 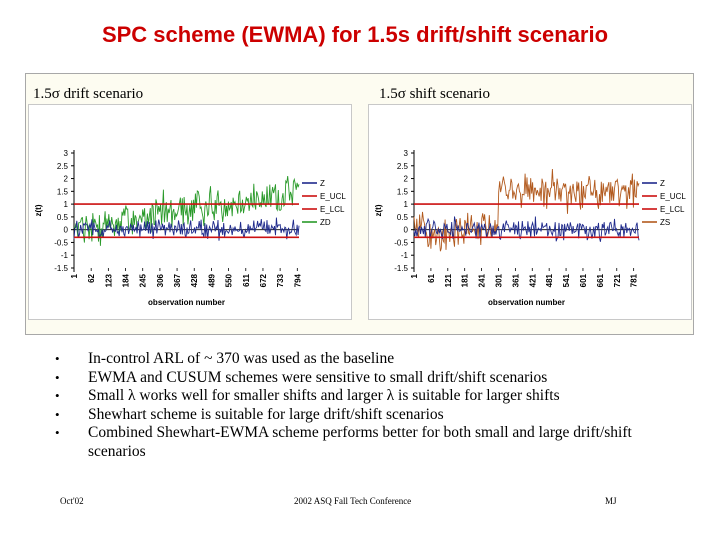 What do you see at coordinates (549, 280) in the screenshot?
I see `x-tick-label: 481` at bounding box center [549, 280].